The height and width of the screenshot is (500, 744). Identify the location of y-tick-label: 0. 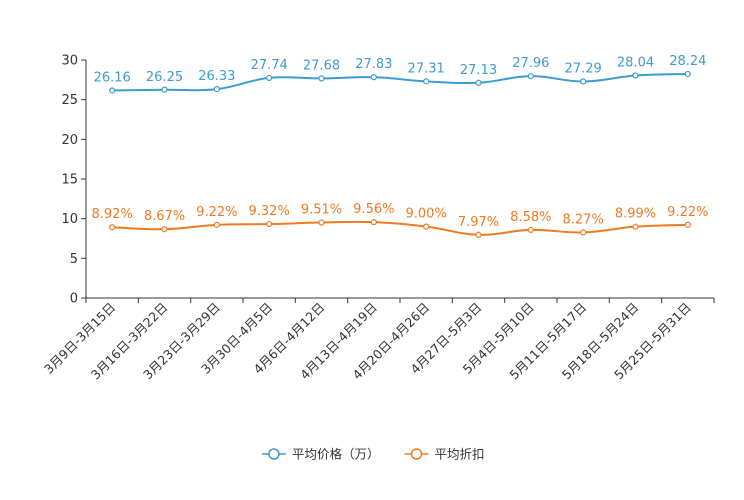
(74, 299).